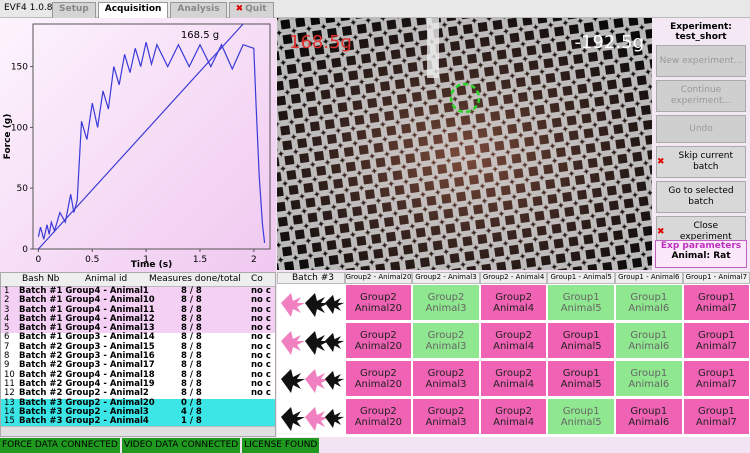 The width and height of the screenshot is (750, 453). What do you see at coordinates (7, 318) in the screenshot?
I see `table-cell: 4` at bounding box center [7, 318].